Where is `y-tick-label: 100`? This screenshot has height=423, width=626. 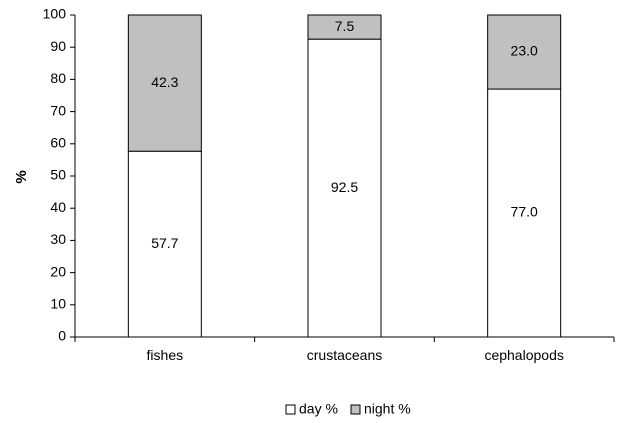 y-tick-label: 100 is located at coordinates (55, 14).